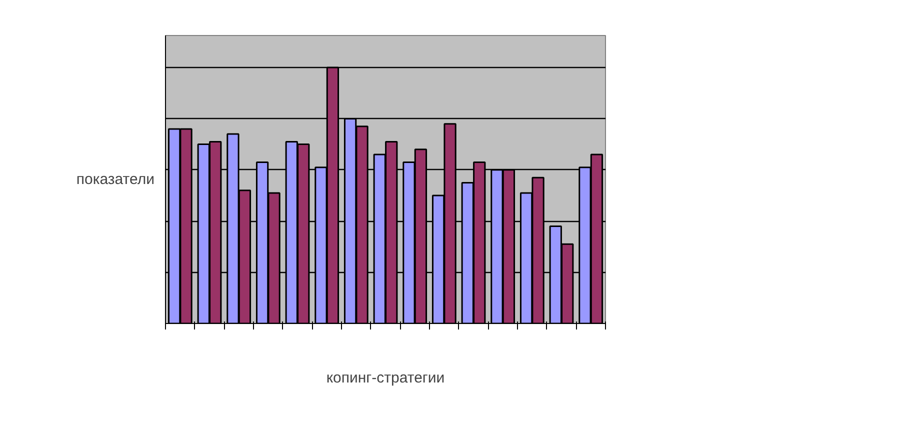 This screenshot has height=431, width=913. I want to click on y-axis-title: показатели, so click(115, 179).